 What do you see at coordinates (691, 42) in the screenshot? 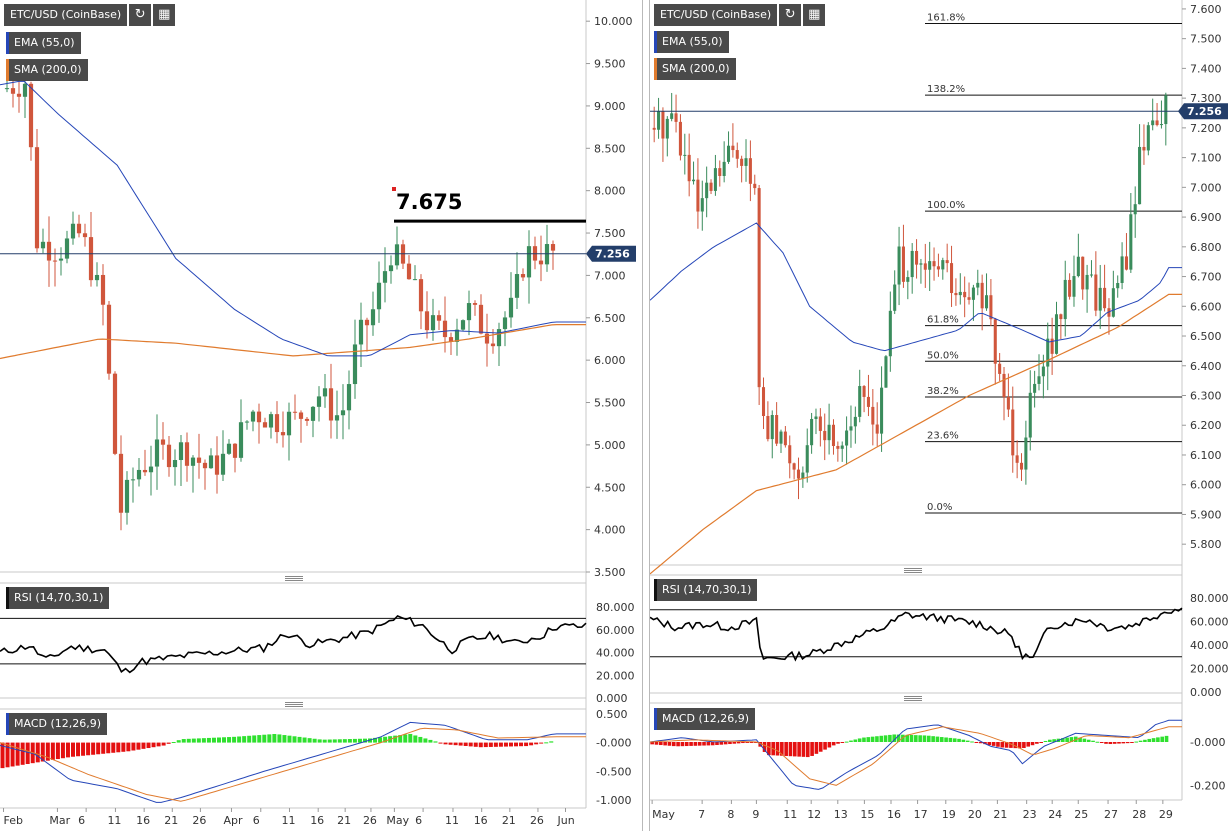
I see `right-ema-legend: EMA (55,0)` at bounding box center [691, 42].